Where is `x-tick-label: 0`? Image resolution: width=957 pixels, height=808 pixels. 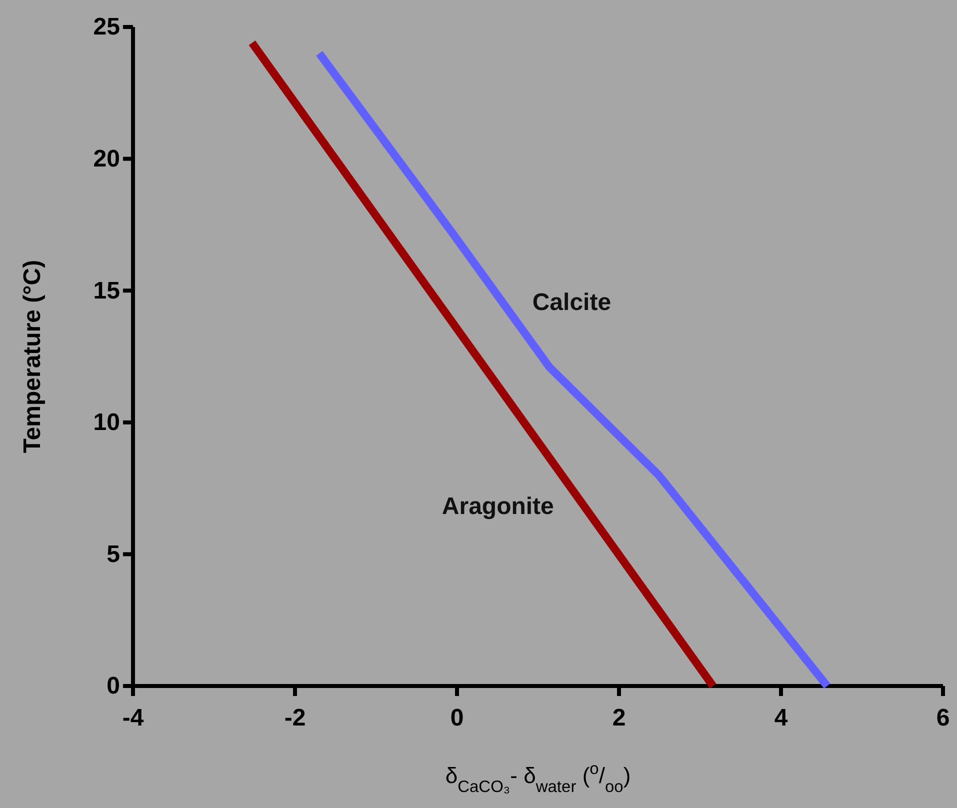
x-tick-label: 0 is located at coordinates (457, 718).